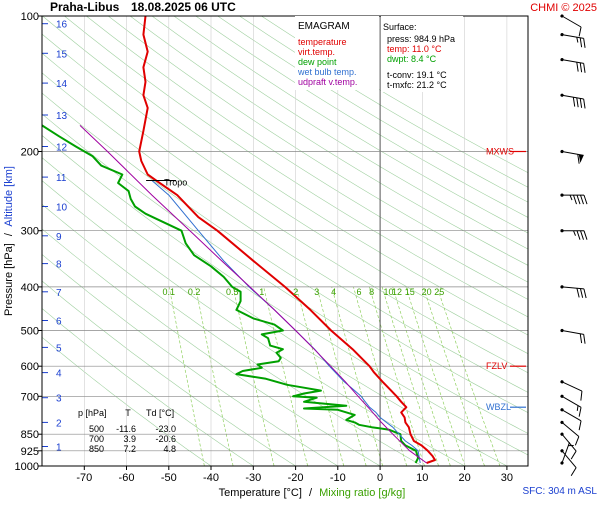  What do you see at coordinates (30, 452) in the screenshot?
I see `pressure-tick-label: 925` at bounding box center [30, 452].